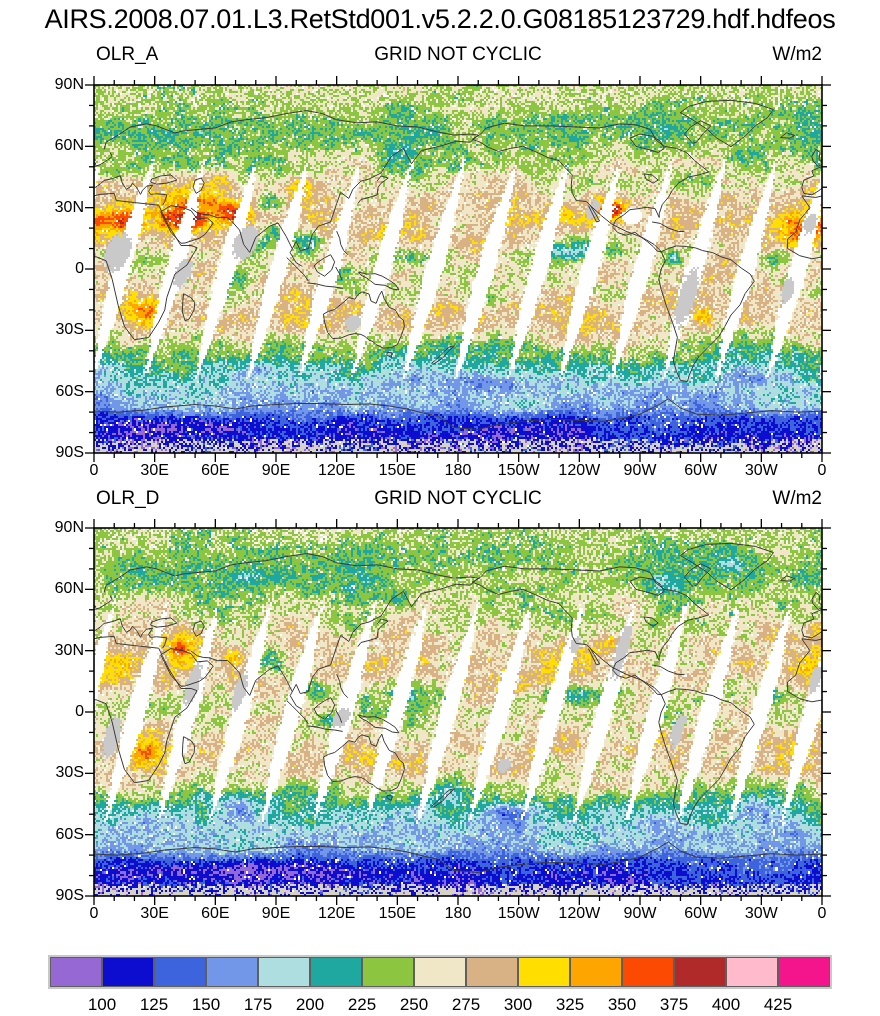 The height and width of the screenshot is (1016, 880). Describe the element at coordinates (206, 1004) in the screenshot. I see `colorbar-tick-label: 150` at that location.